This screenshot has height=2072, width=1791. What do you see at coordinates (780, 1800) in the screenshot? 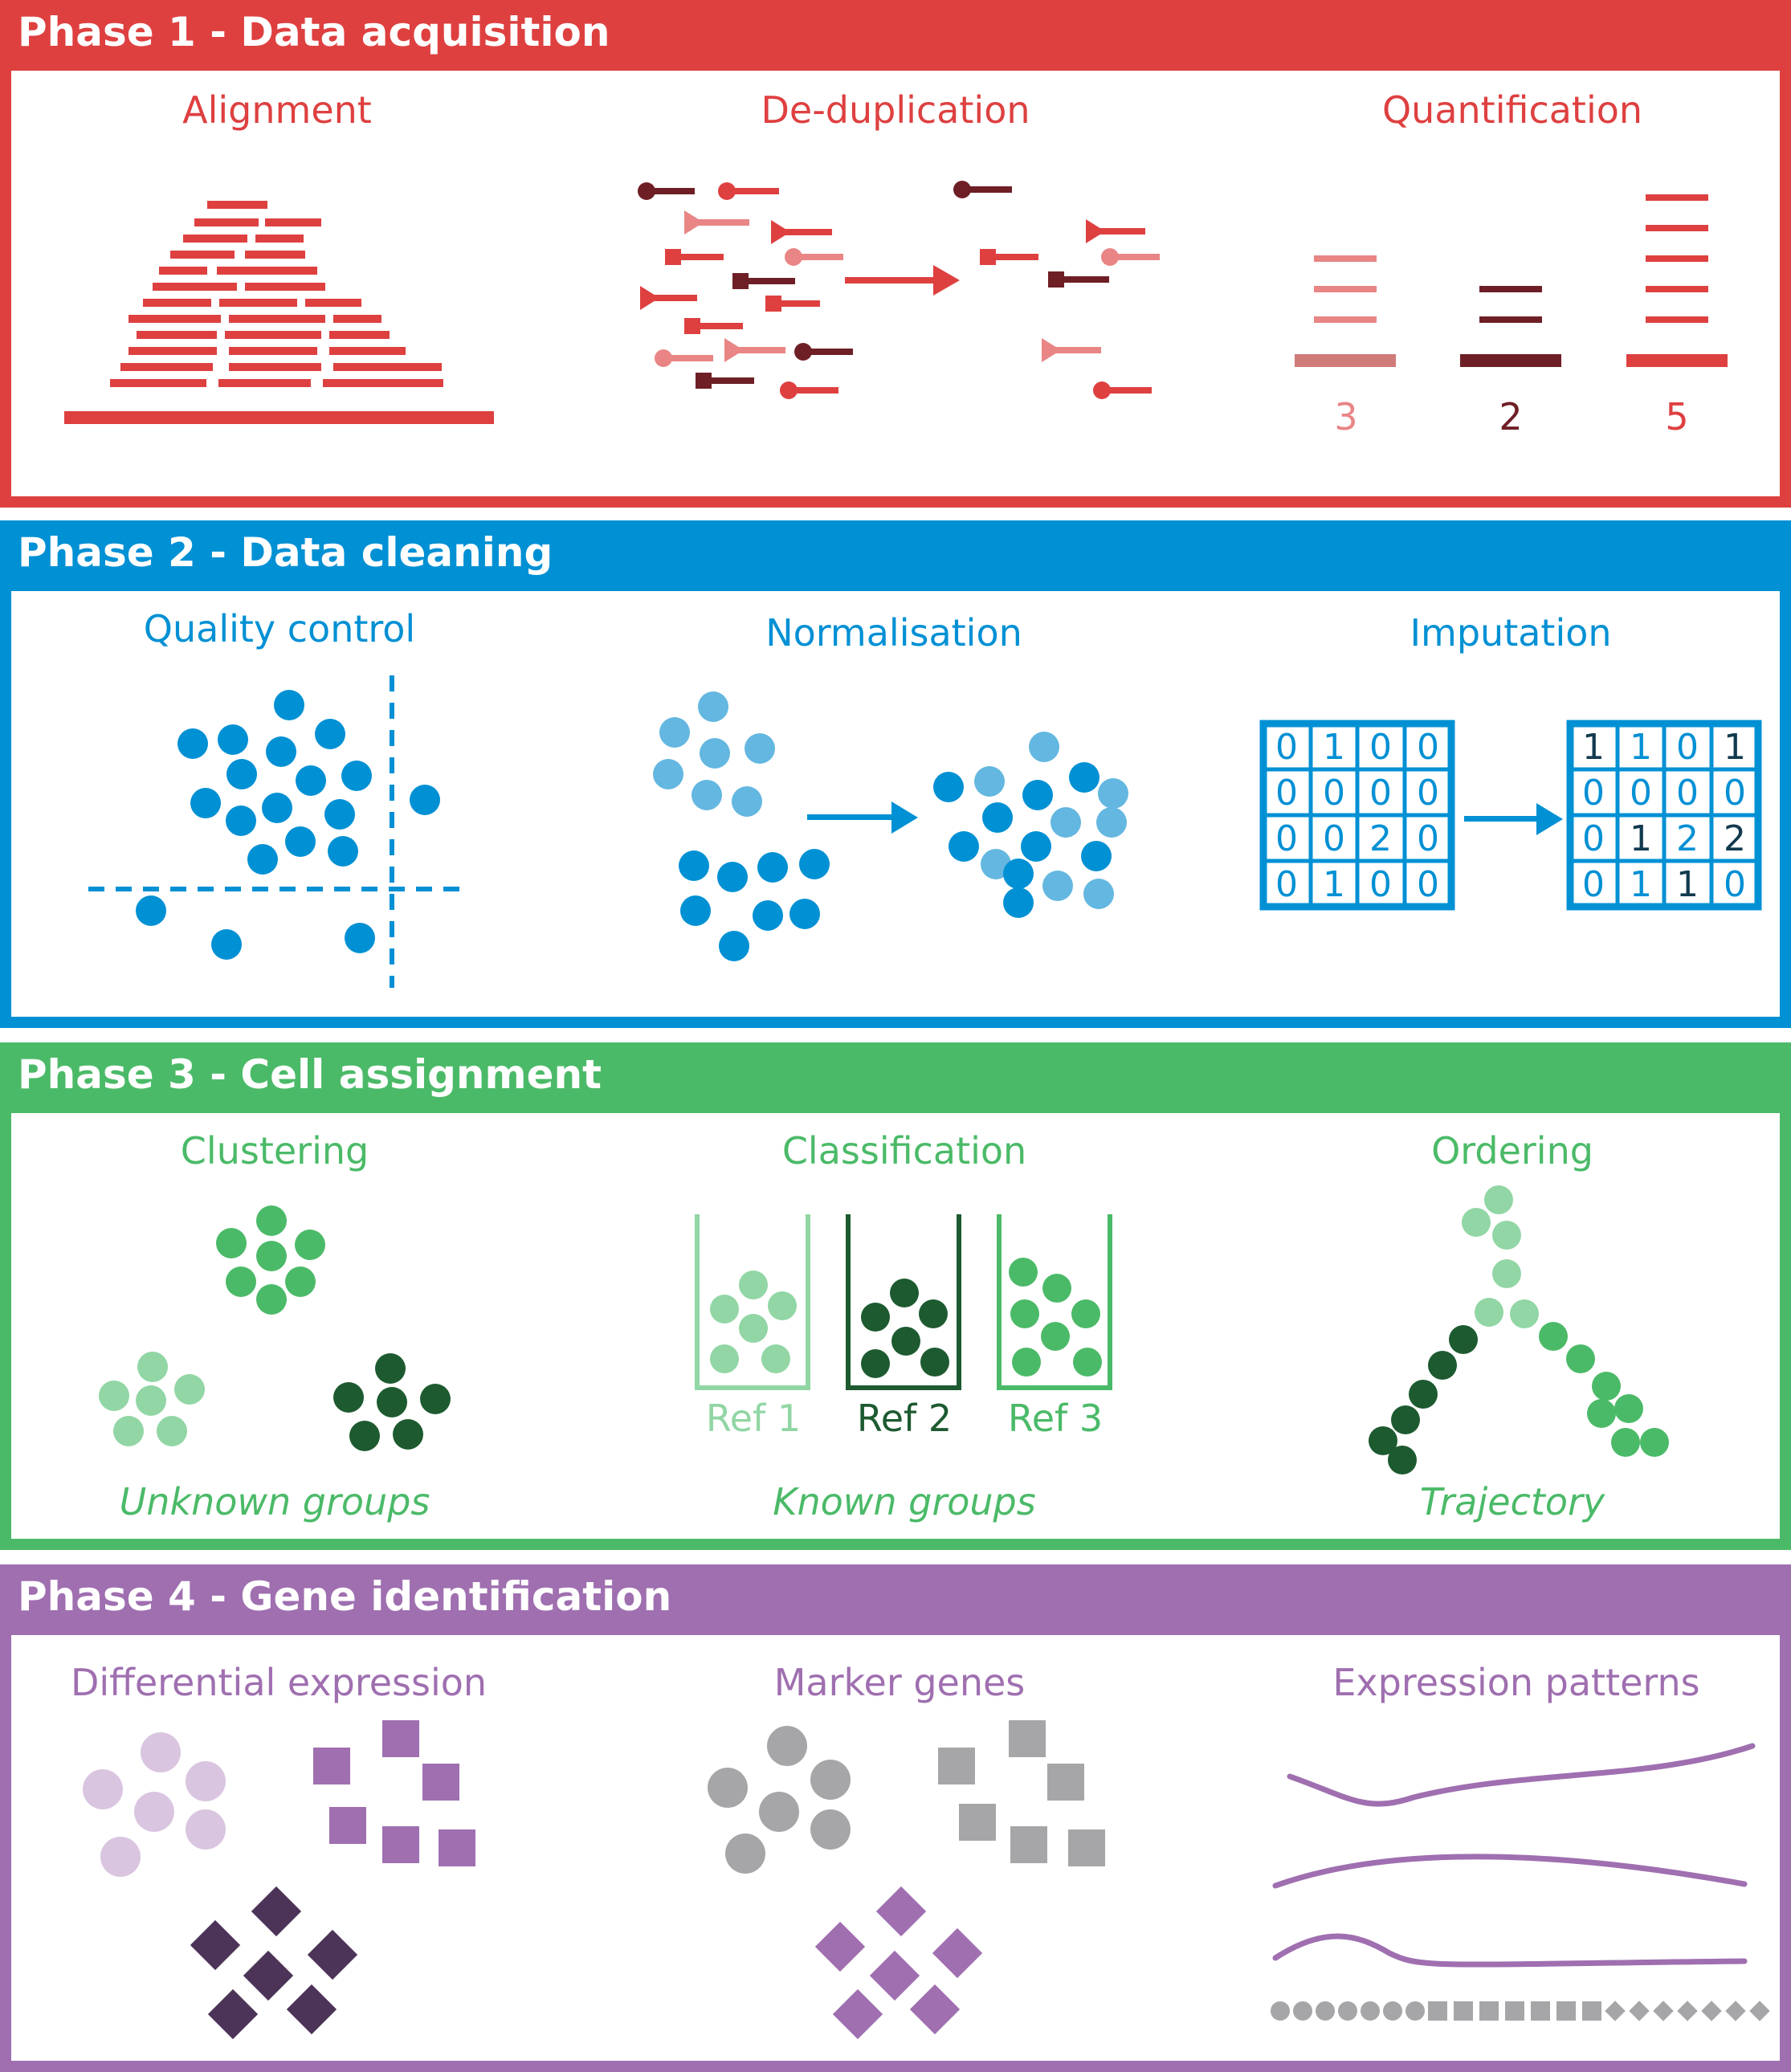
I see `marker-circles` at bounding box center [780, 1800].